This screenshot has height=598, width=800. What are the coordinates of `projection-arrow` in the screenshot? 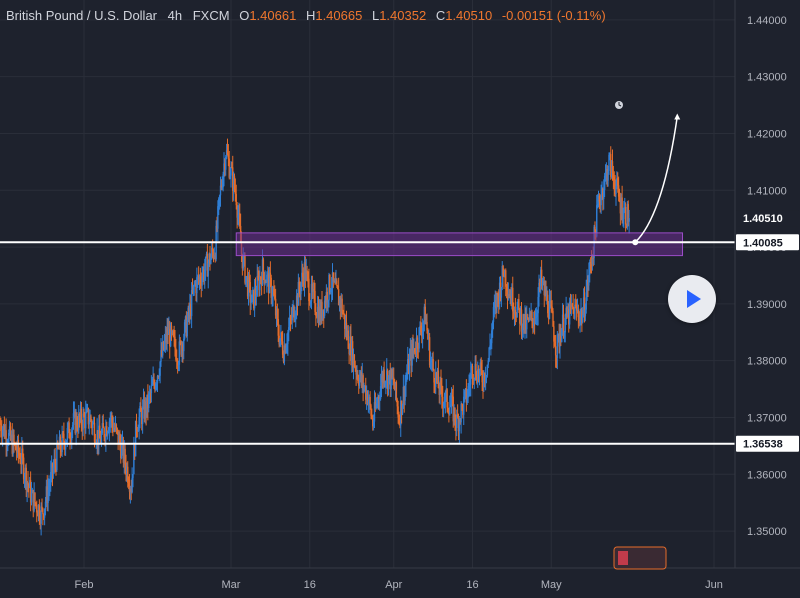 It's located at (656, 179).